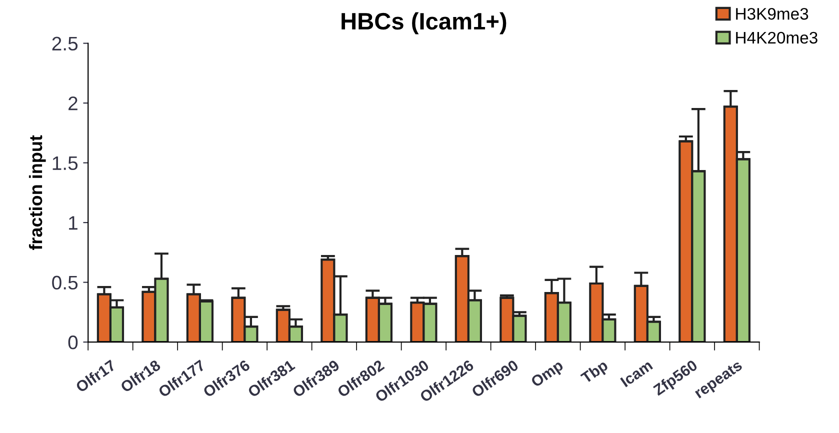 The image size is (839, 433). Describe the element at coordinates (772, 14) in the screenshot. I see `legend-label: H3K9me3` at that location.